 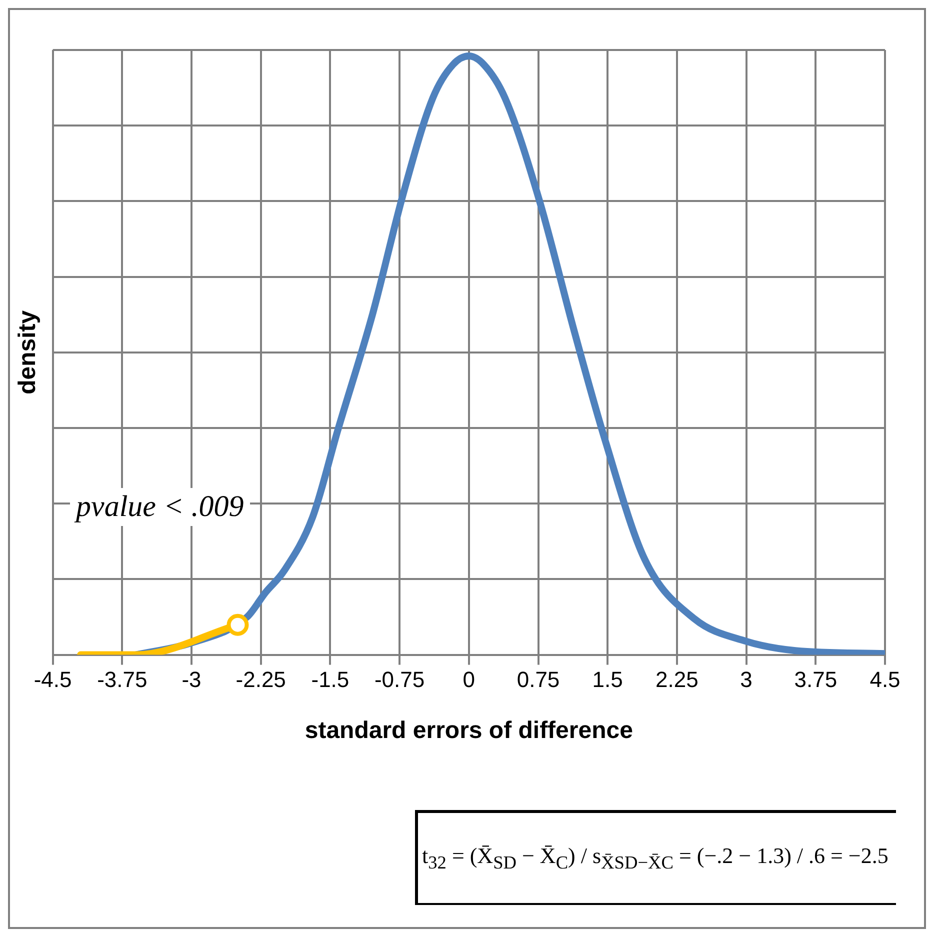 I want to click on x-tick-label: 0.75, so click(x=538, y=679).